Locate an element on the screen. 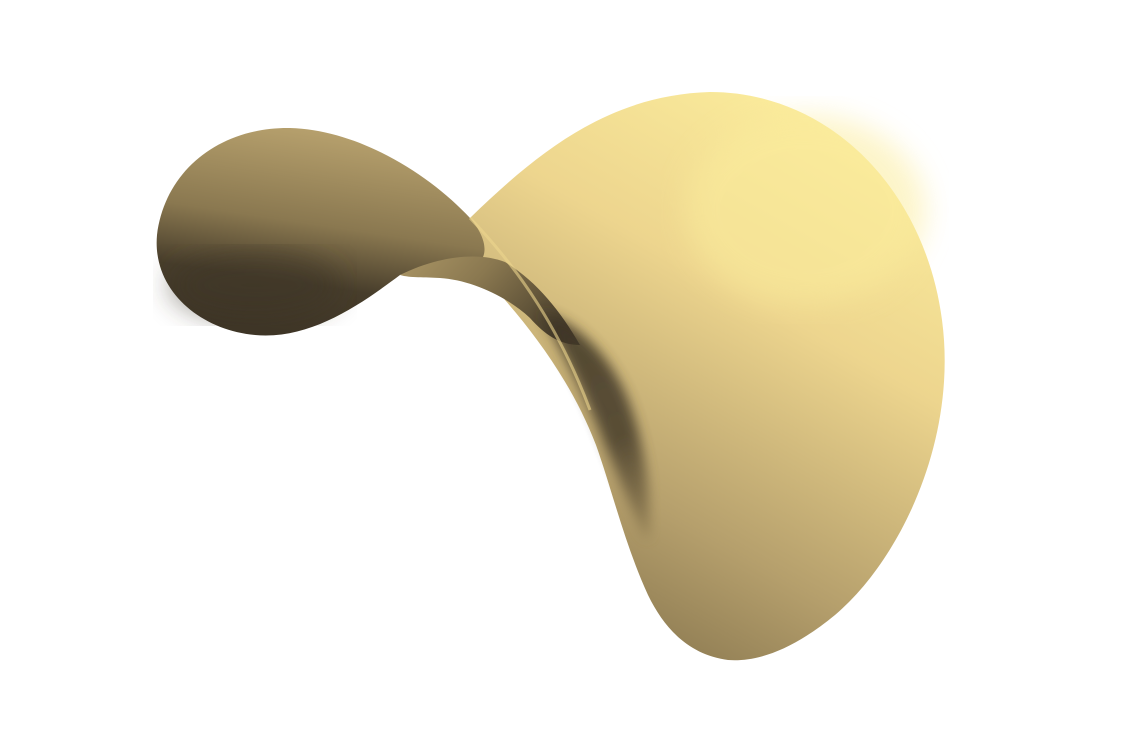  surface-fold-edge is located at coordinates (530, 313).